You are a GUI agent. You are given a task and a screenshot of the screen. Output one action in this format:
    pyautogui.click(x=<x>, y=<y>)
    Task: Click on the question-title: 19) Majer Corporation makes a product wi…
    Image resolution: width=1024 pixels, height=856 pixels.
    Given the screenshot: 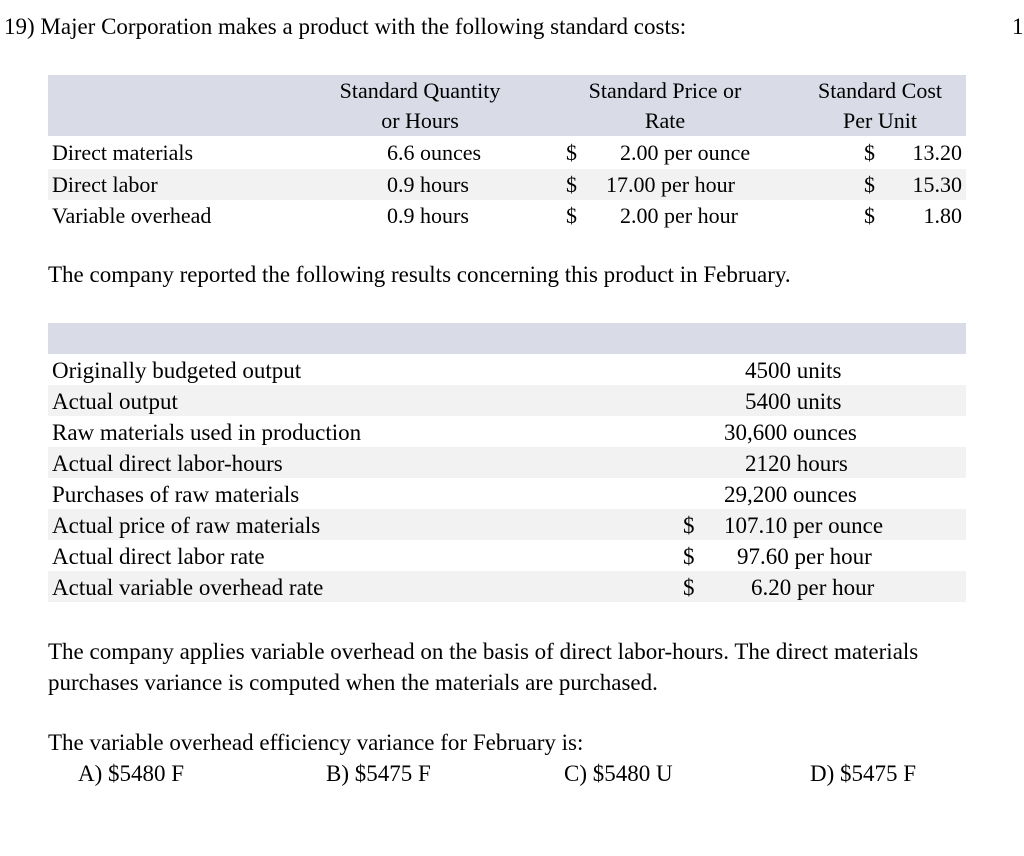 What is the action you would take?
    pyautogui.click(x=345, y=26)
    